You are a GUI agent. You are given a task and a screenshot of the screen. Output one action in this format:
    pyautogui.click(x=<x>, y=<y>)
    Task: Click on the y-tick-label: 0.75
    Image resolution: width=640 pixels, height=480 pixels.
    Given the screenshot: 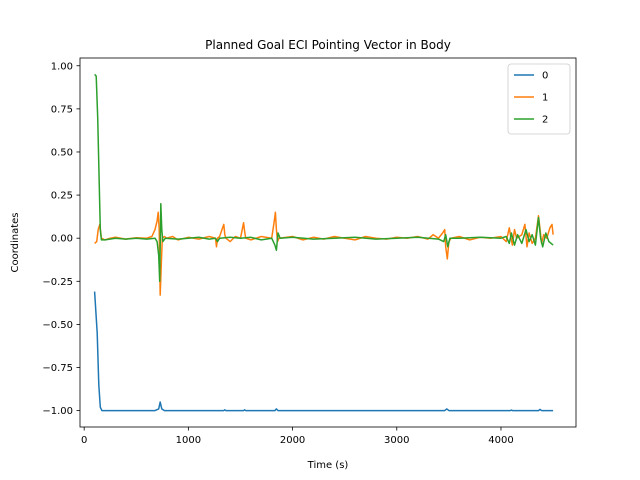 What is the action you would take?
    pyautogui.click(x=62, y=109)
    